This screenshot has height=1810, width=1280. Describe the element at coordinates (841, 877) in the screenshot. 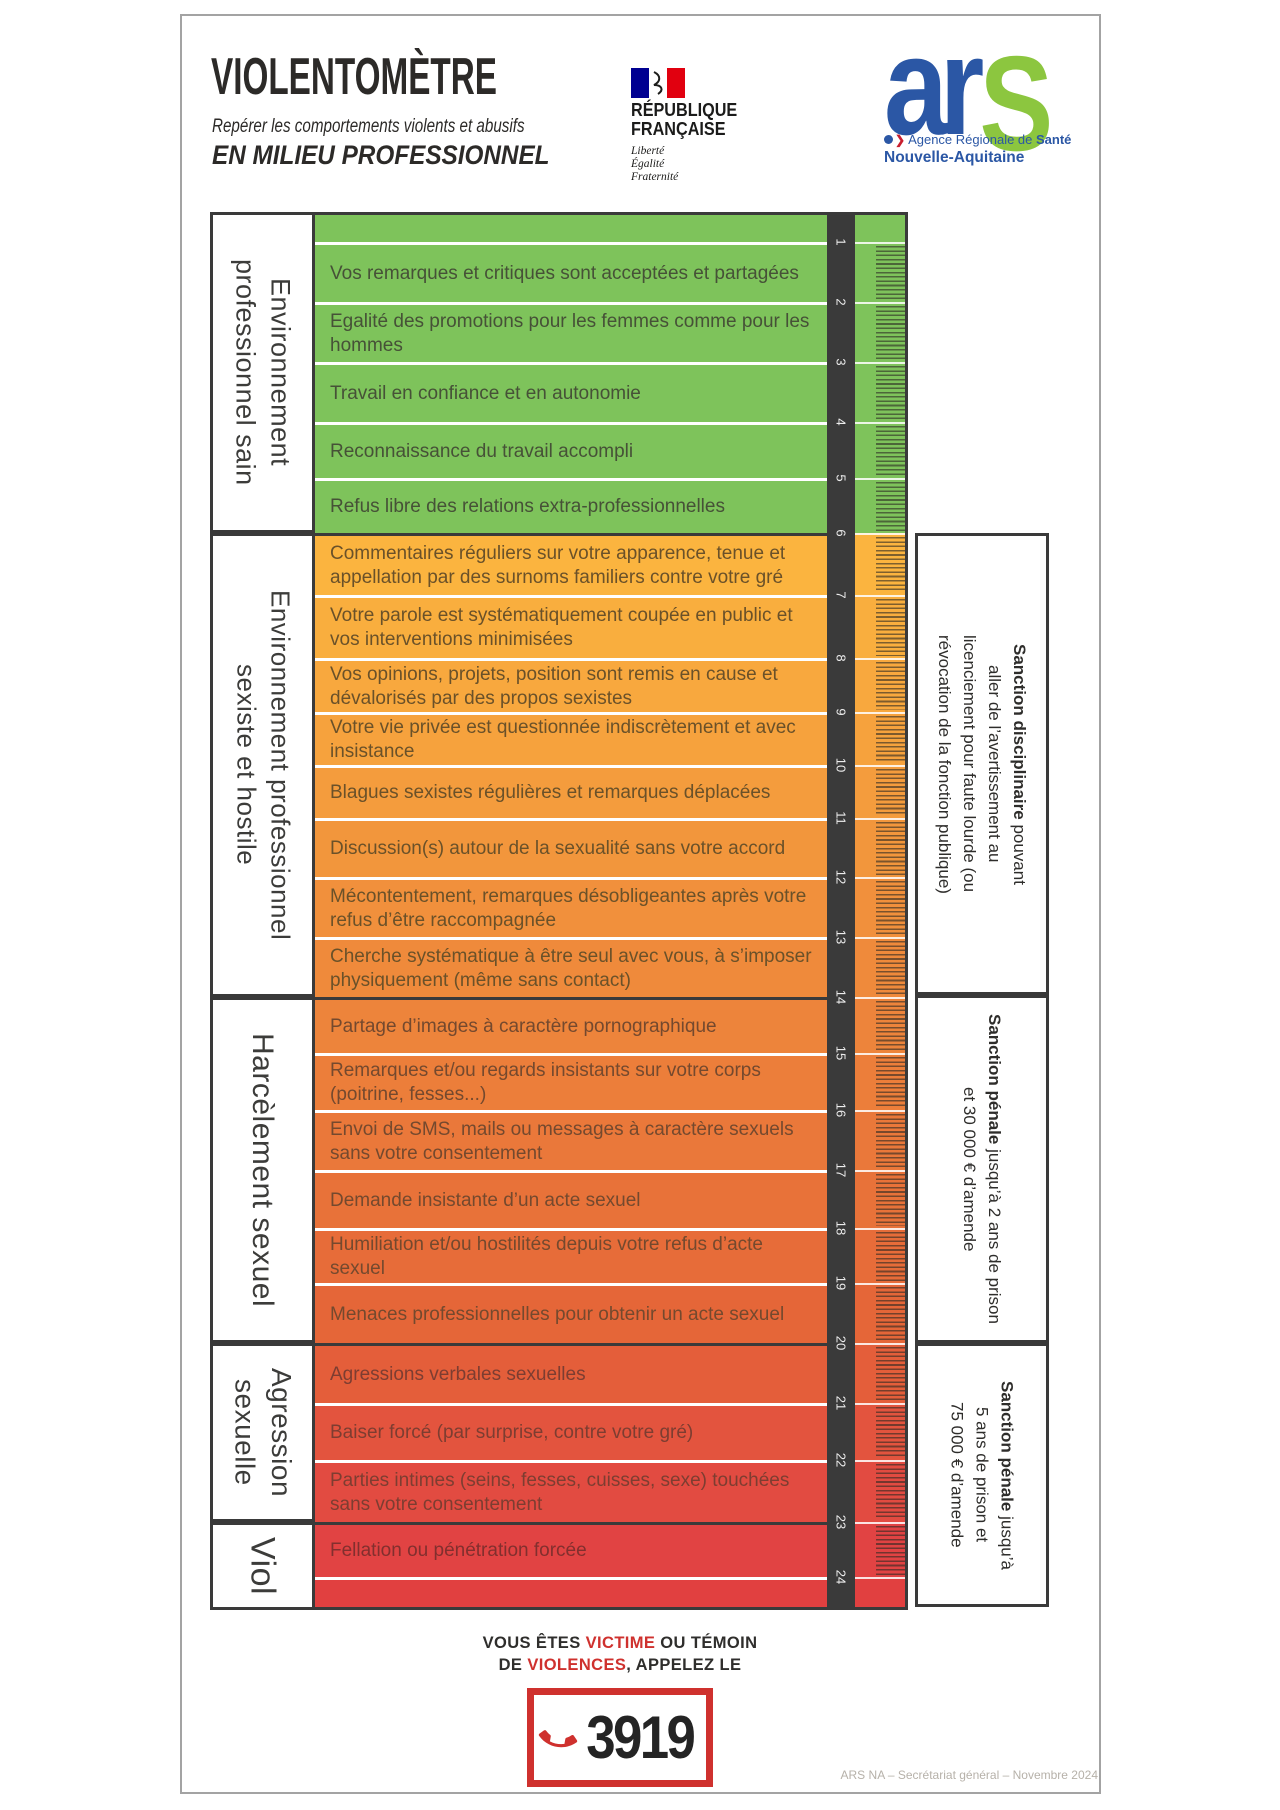

I see `scale-number: 12` at that location.